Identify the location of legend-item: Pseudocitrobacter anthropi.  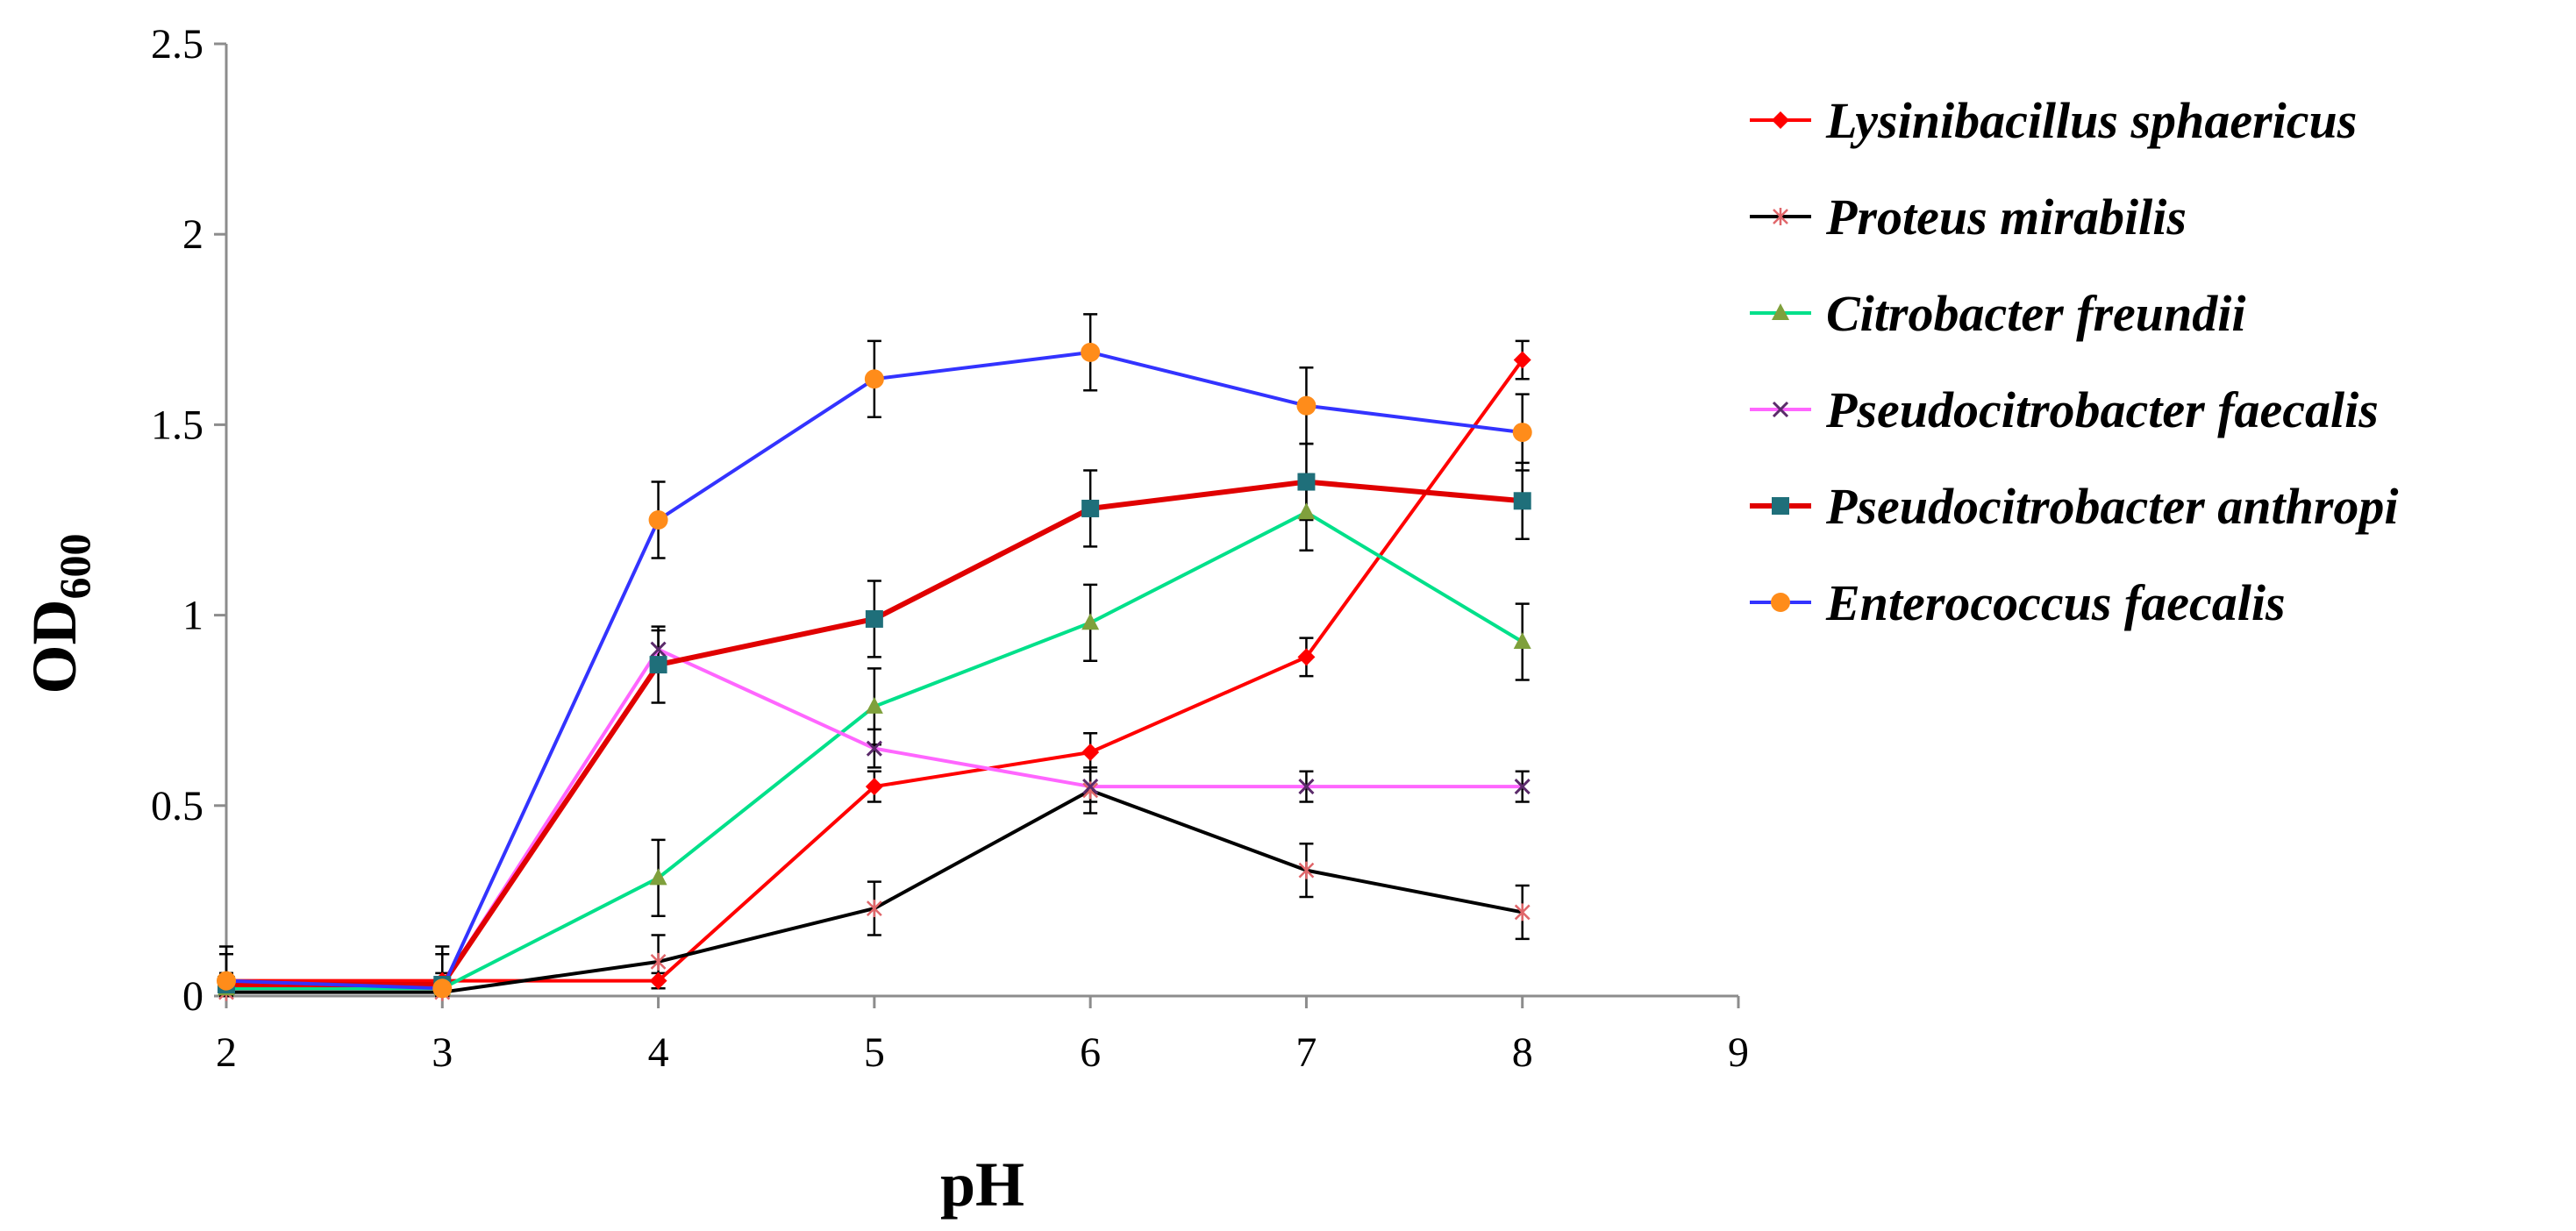
(2075, 506).